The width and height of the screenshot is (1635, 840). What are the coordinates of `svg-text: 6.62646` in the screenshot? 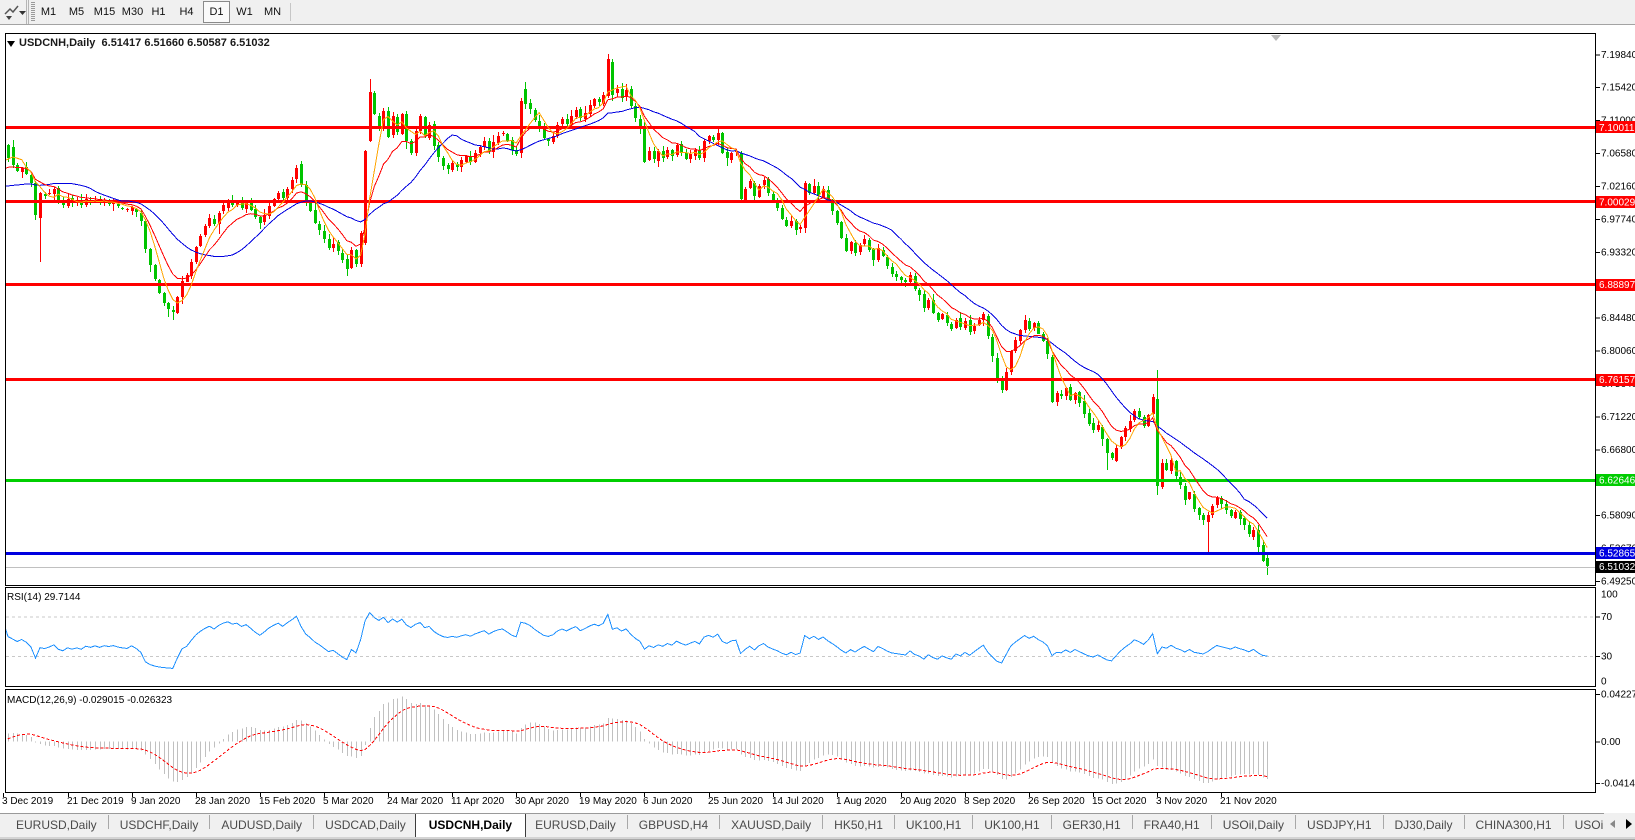 It's located at (1617, 481).